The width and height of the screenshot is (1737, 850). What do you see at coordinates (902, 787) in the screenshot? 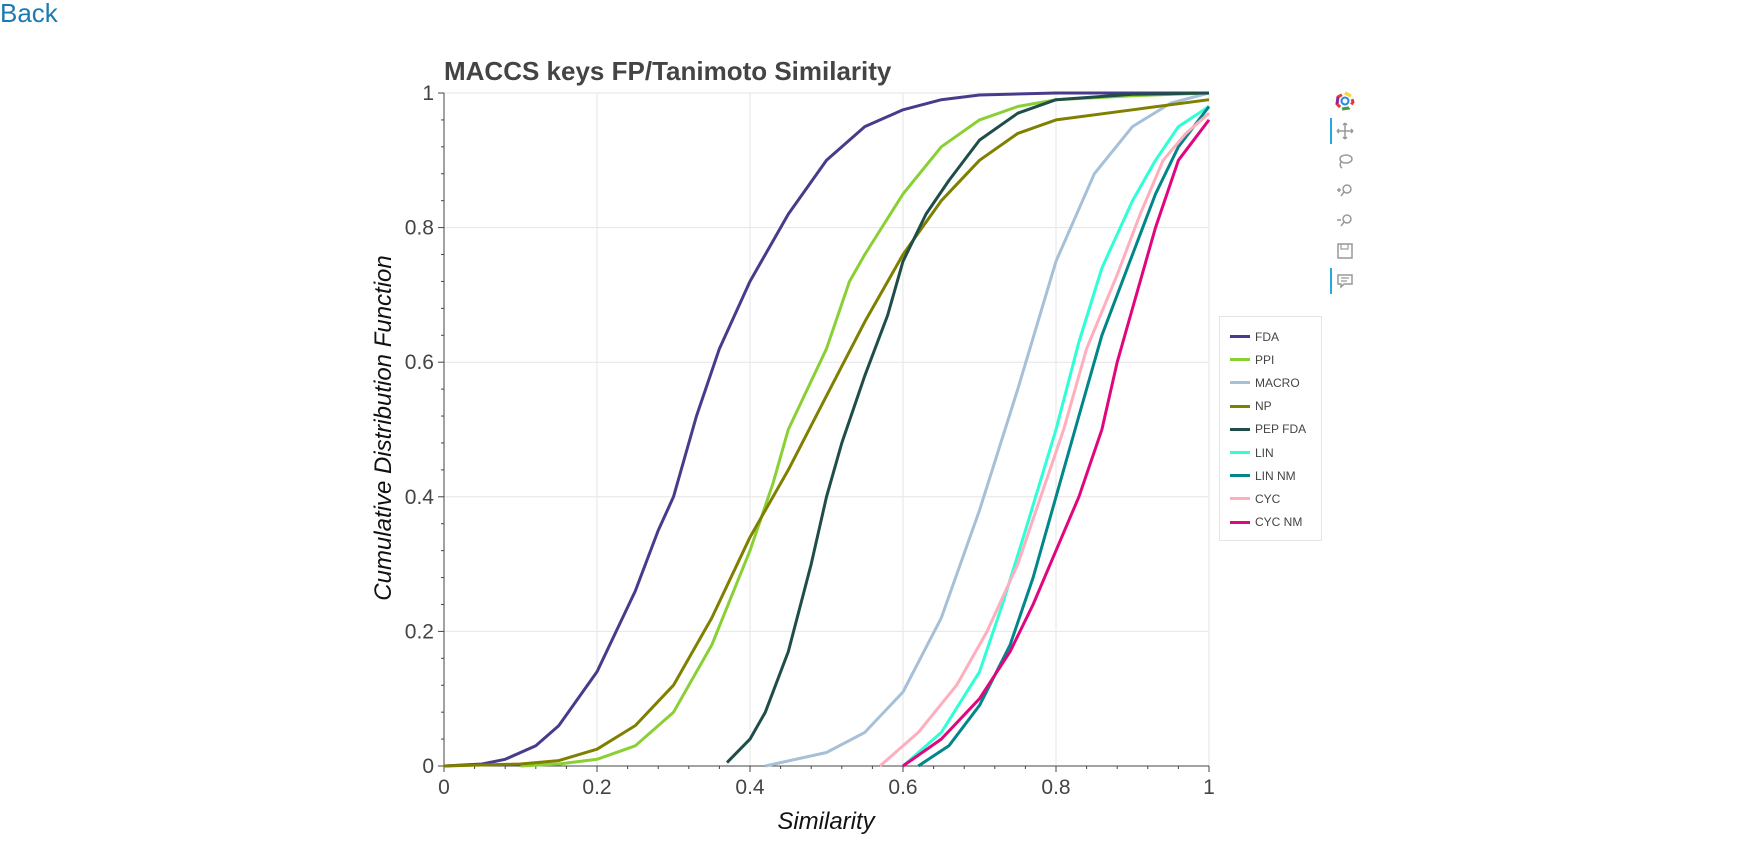
I see `x-tick-label: 0.6` at bounding box center [902, 787].